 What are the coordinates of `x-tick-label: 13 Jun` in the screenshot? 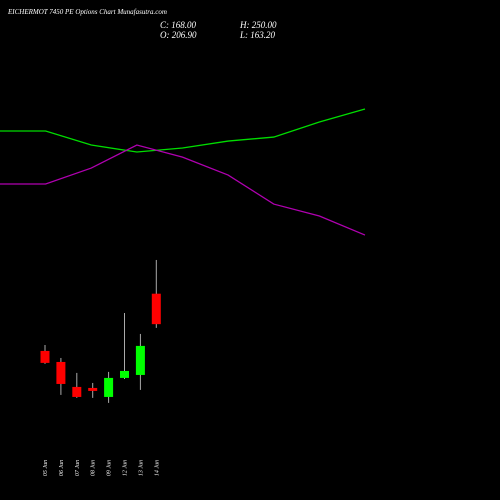 It's located at (141, 468).